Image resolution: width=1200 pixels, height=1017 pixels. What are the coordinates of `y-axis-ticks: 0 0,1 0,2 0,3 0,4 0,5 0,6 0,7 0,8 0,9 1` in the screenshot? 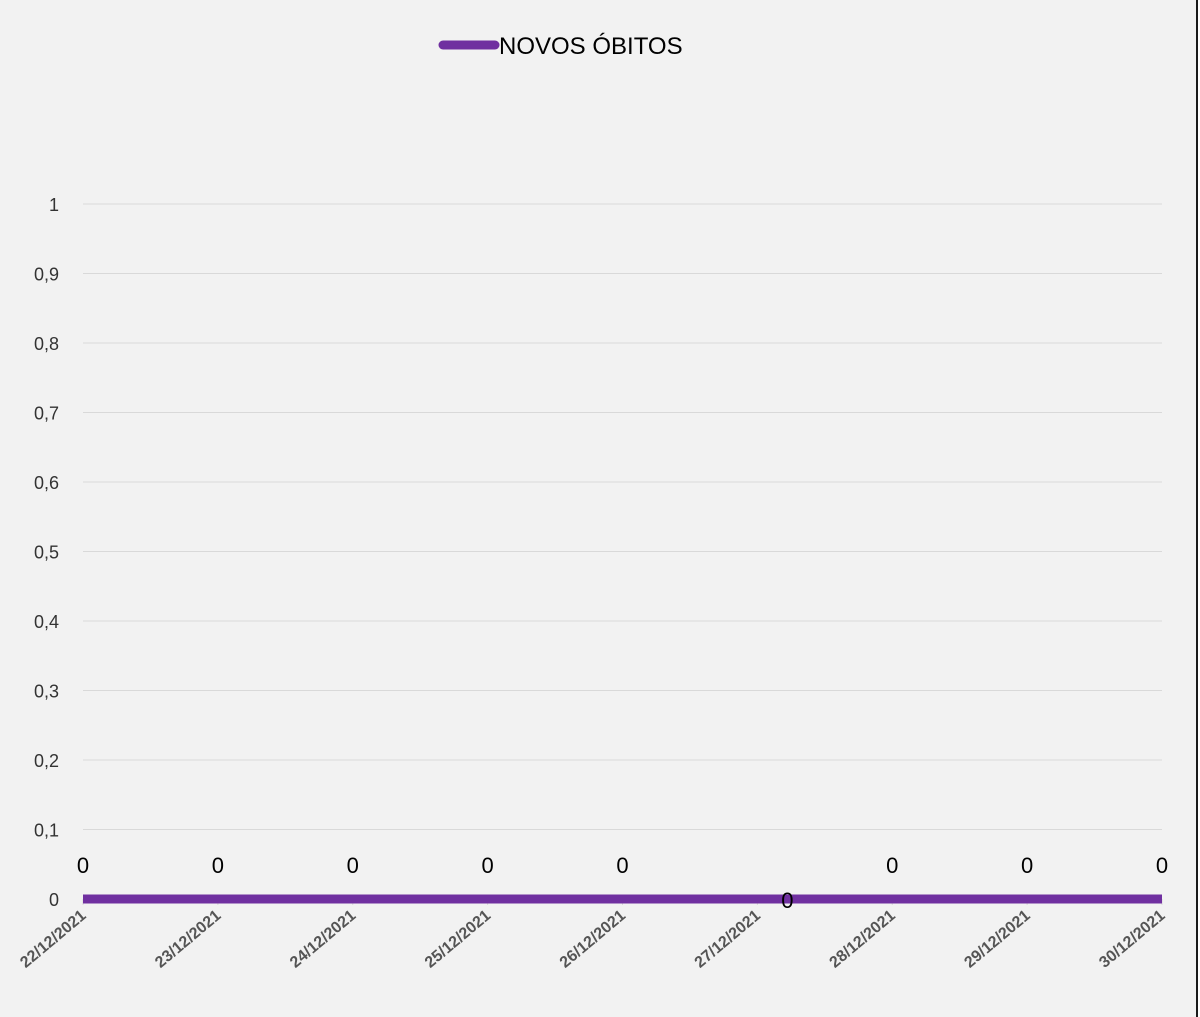 It's located at (46, 552).